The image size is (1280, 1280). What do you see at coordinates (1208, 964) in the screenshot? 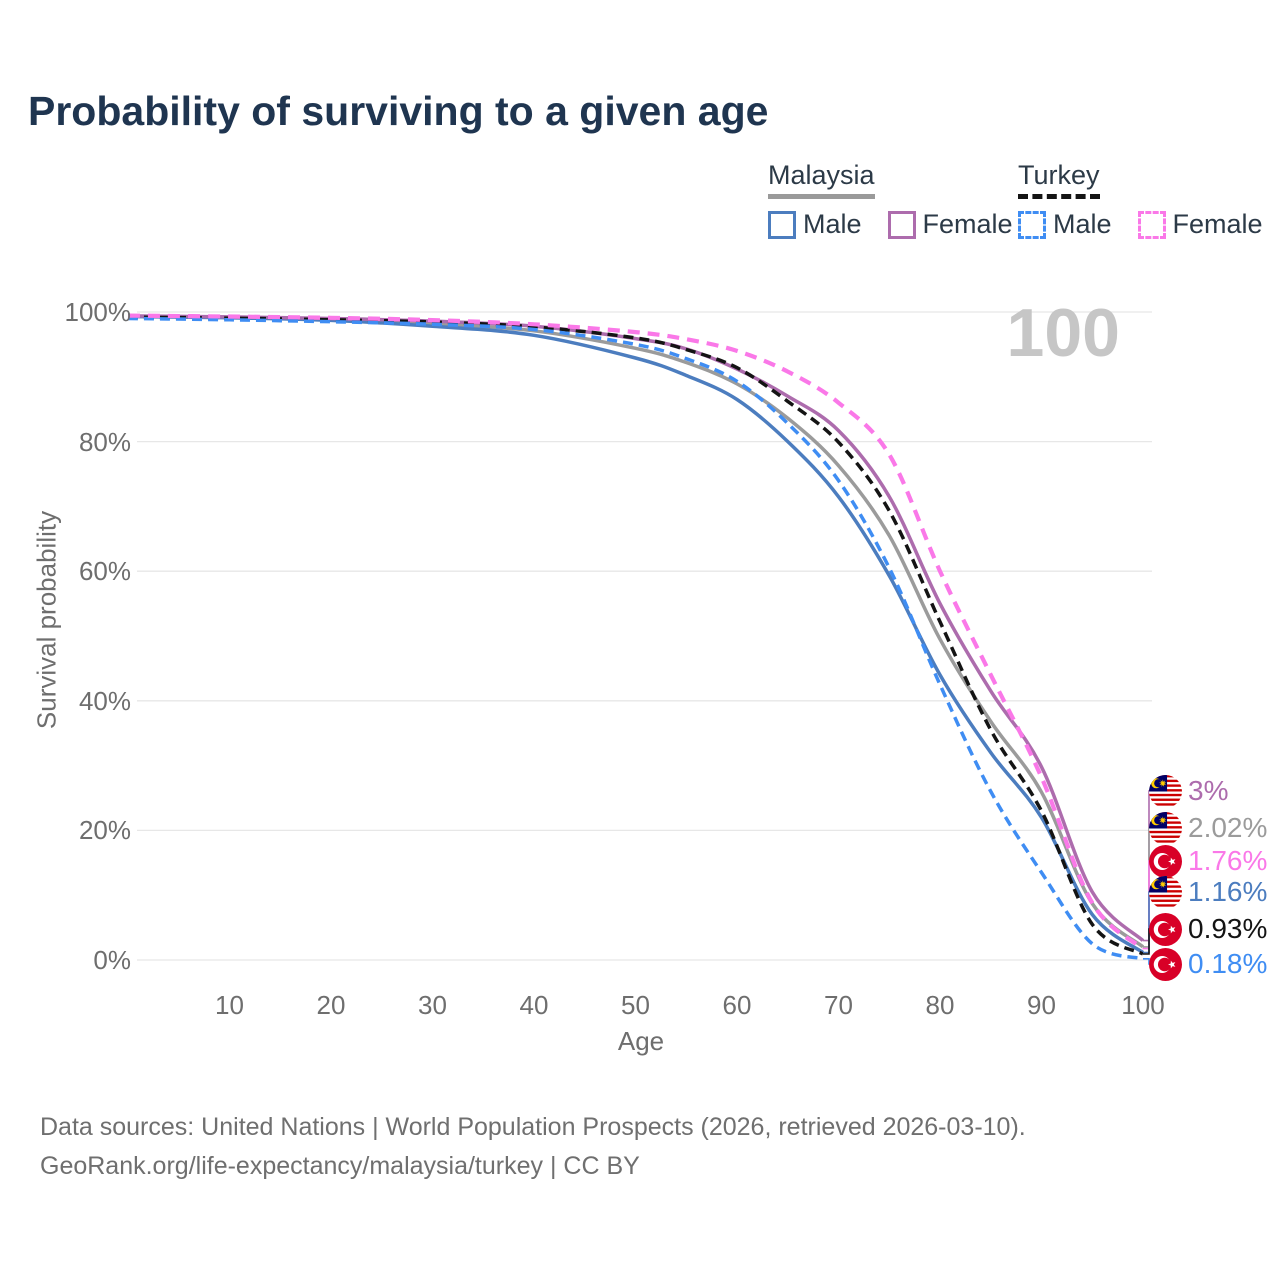
I see `end-label-turkey-male: 0.18%` at bounding box center [1208, 964].